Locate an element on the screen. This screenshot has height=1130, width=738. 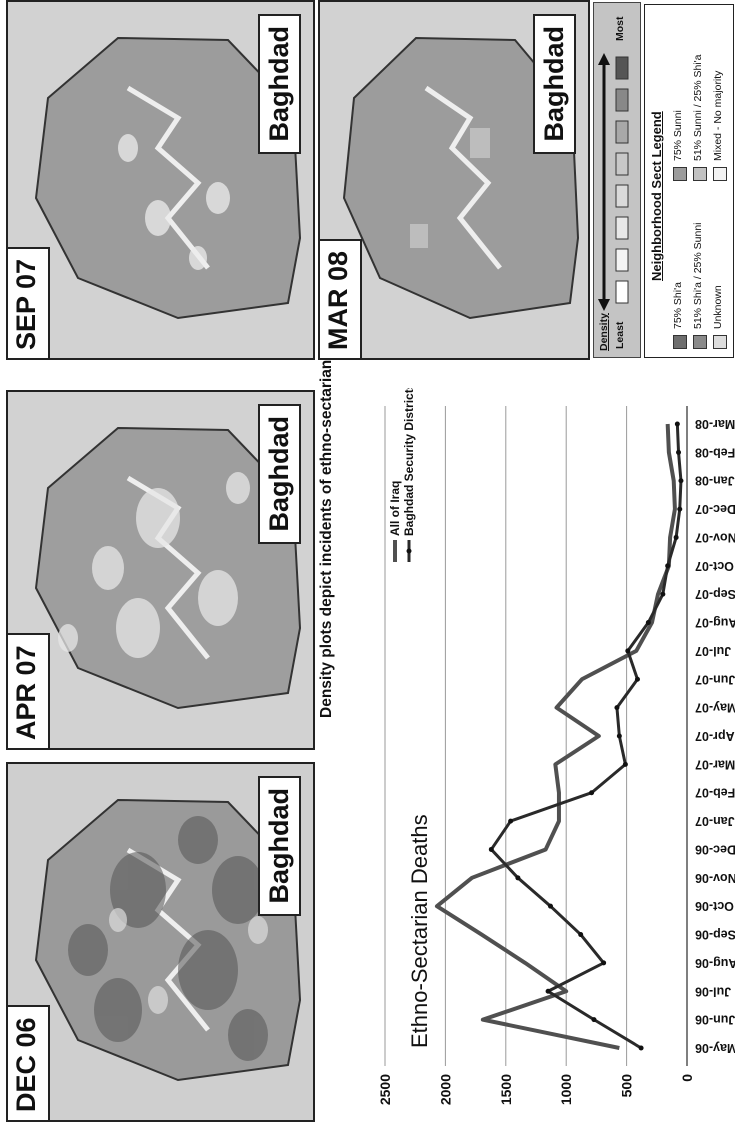
y-tick-label: 2500 is located at coordinates (385, 1089).